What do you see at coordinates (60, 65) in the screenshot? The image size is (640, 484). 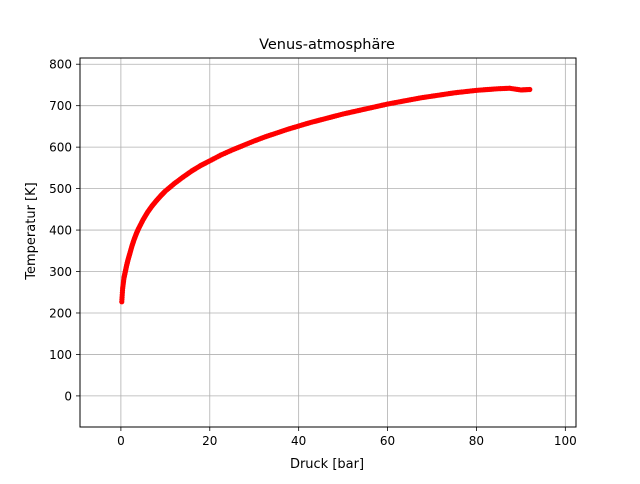 I see `y-tick-label: 800` at bounding box center [60, 65].